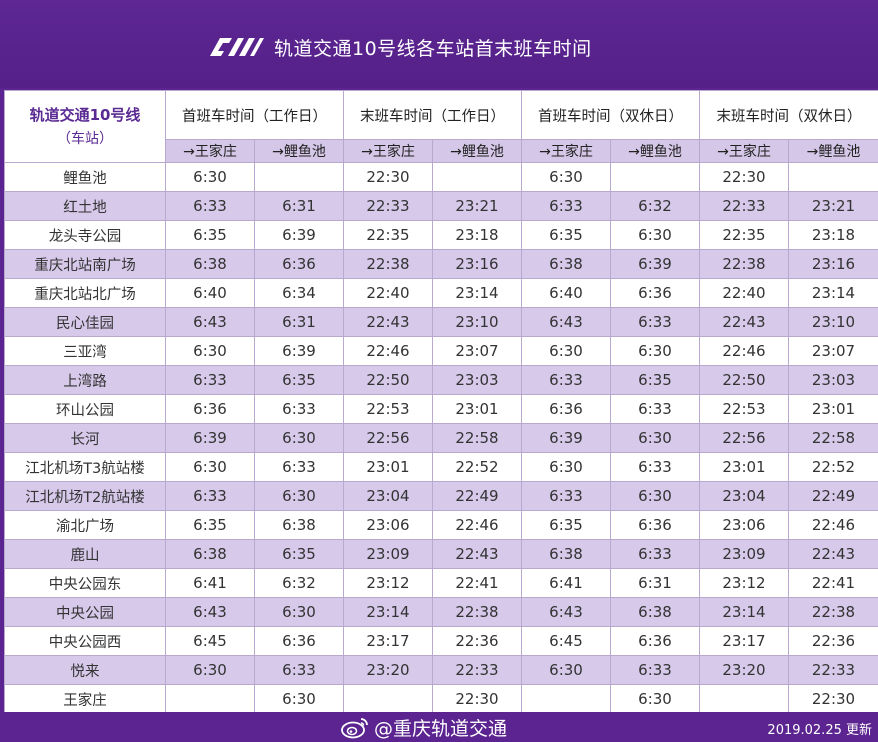 This screenshot has height=742, width=878. What do you see at coordinates (566, 583) in the screenshot?
I see `time-cell: 6:41` at bounding box center [566, 583].